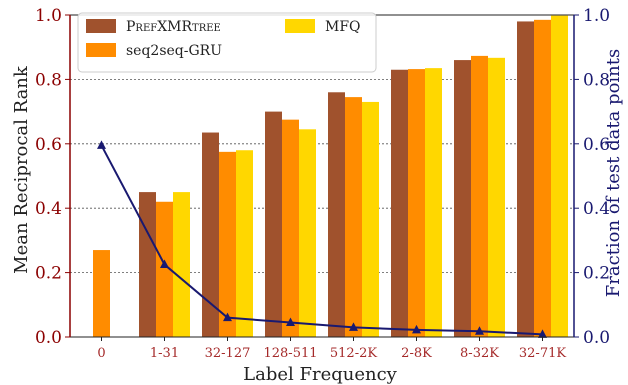 Image resolution: width=628 pixels, height=385 pixels. Describe the element at coordinates (596, 80) in the screenshot. I see `right-tick-label: 0.8` at that location.